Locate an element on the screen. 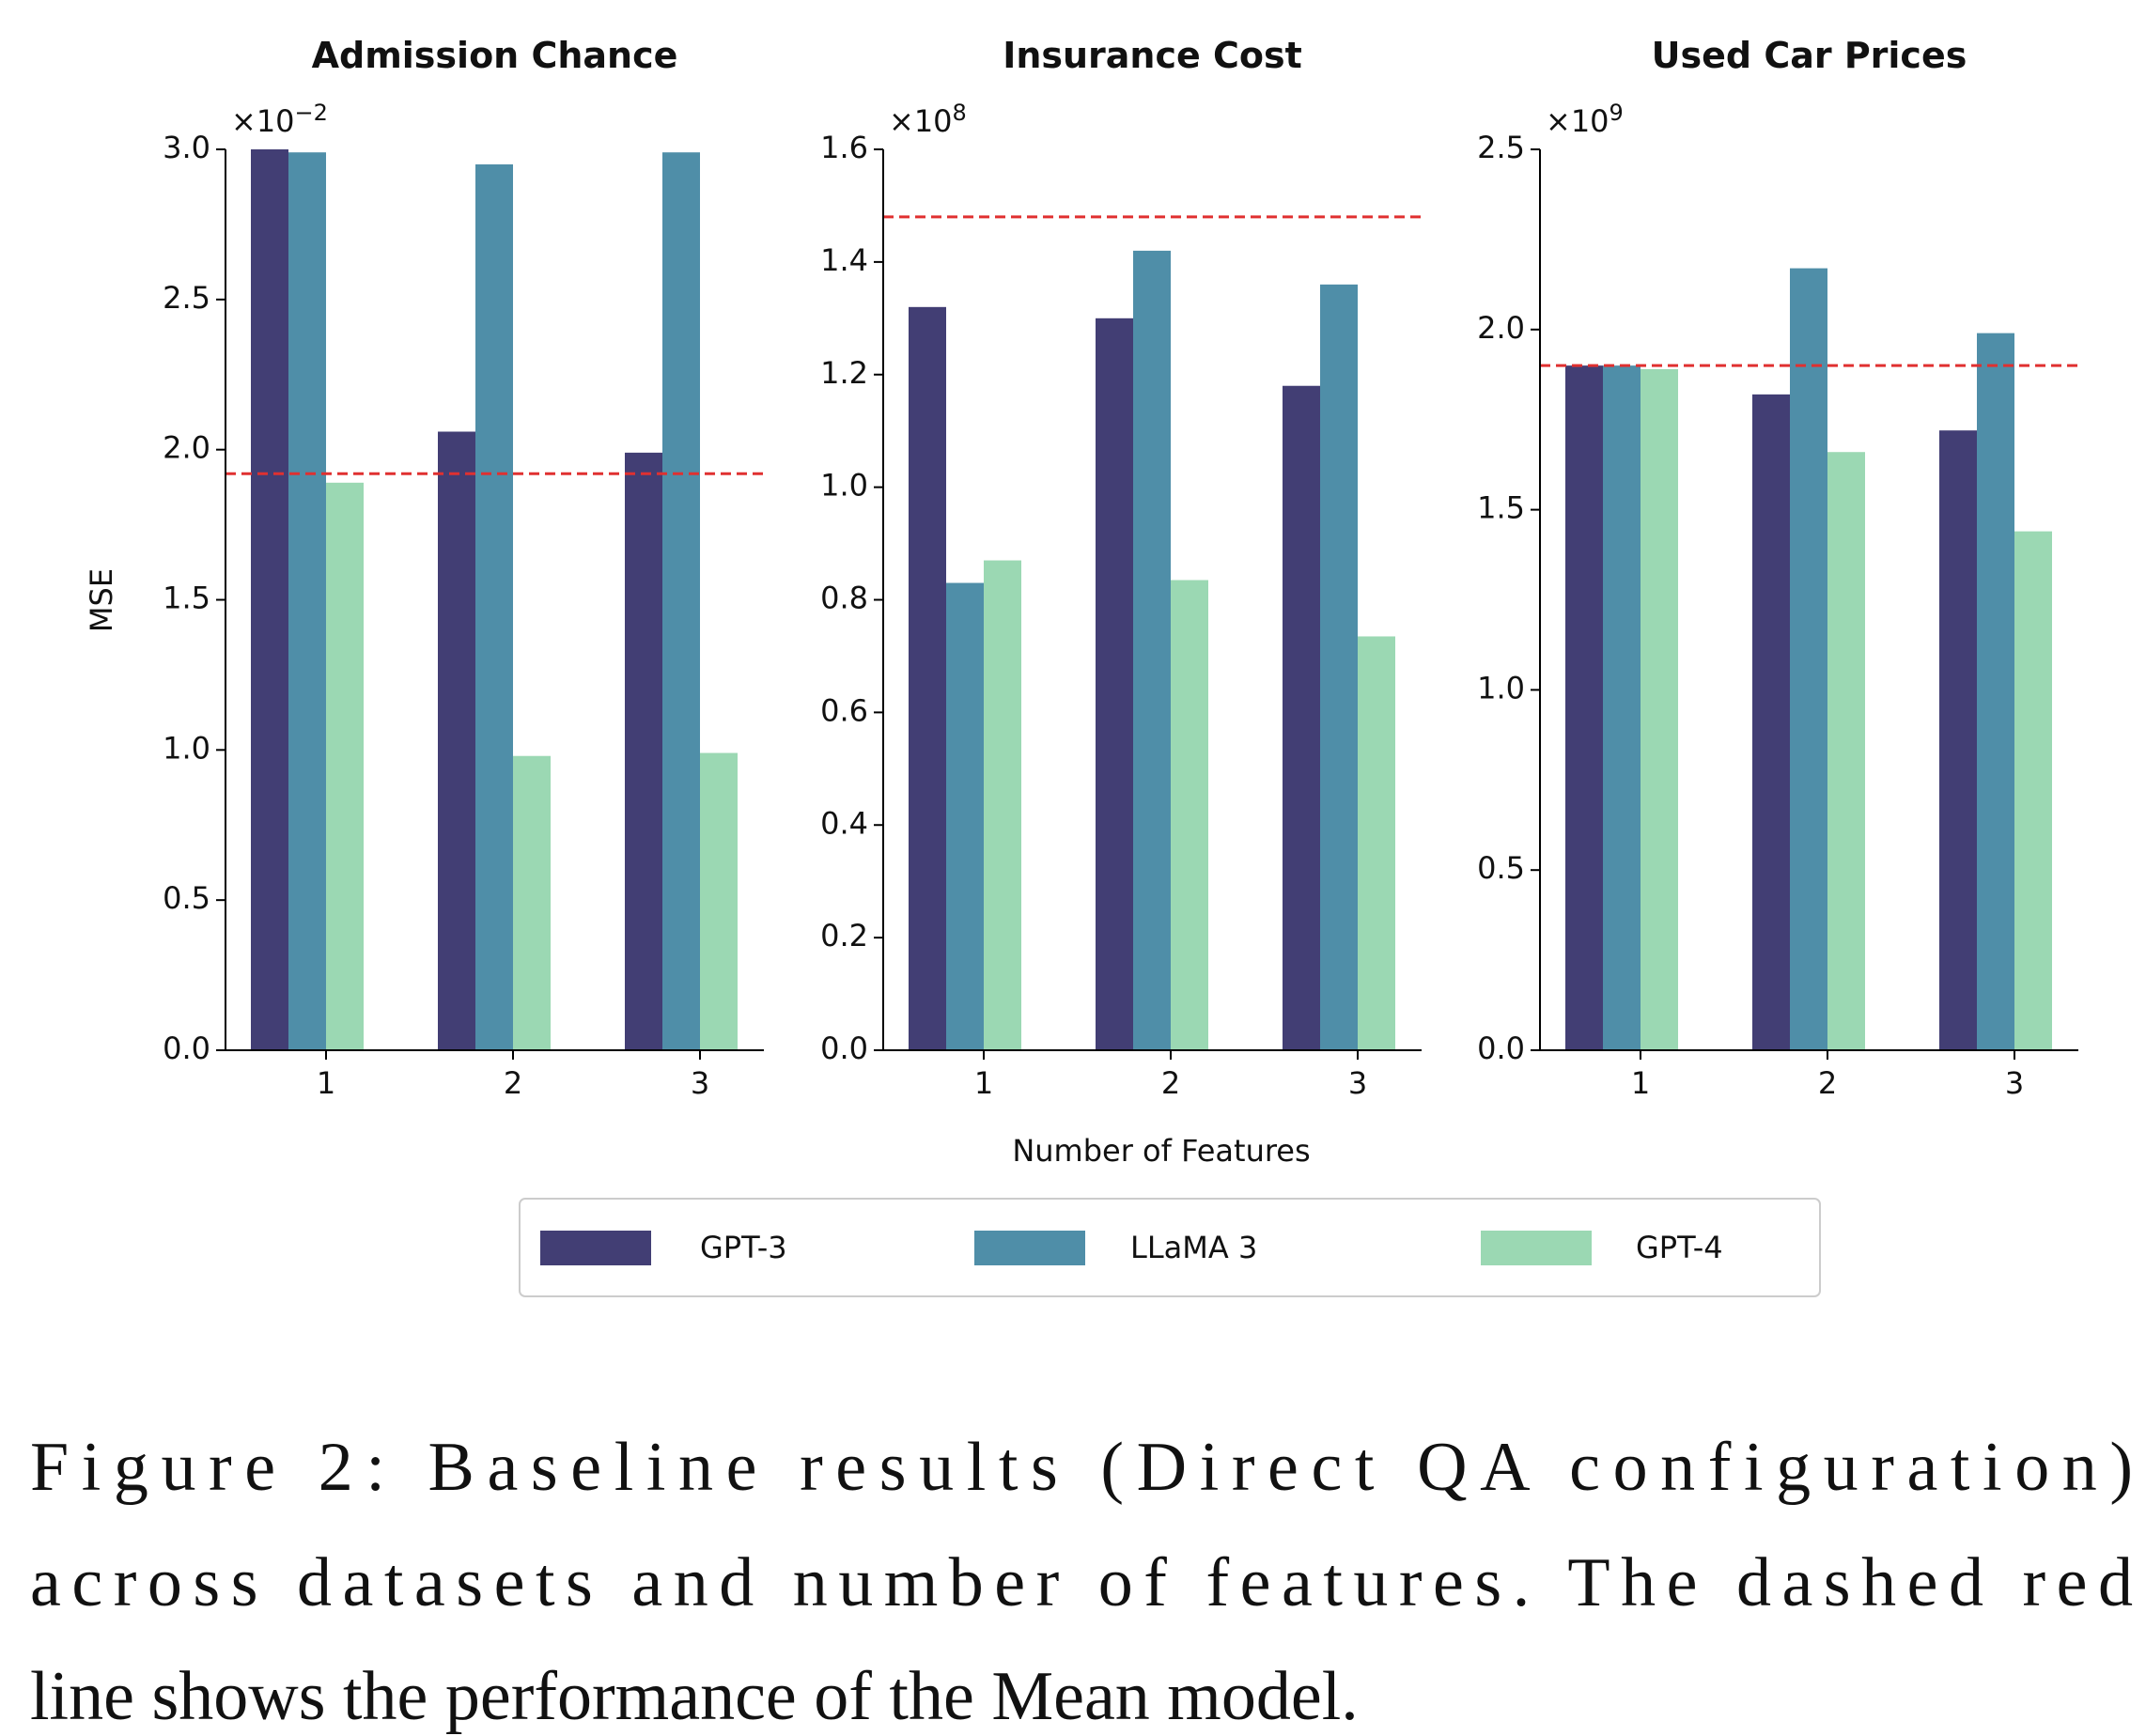 The height and width of the screenshot is (1736, 2146). axis-offset: ×10⁻² is located at coordinates (279, 119).